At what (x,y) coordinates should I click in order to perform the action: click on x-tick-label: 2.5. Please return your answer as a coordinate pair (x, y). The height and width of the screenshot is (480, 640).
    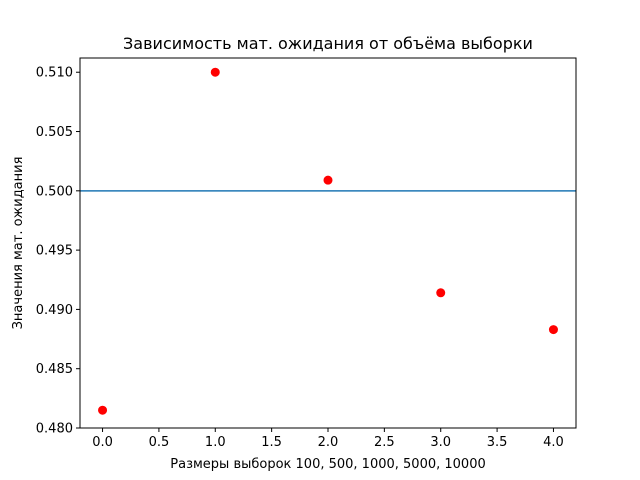
    Looking at the image, I should click on (384, 442).